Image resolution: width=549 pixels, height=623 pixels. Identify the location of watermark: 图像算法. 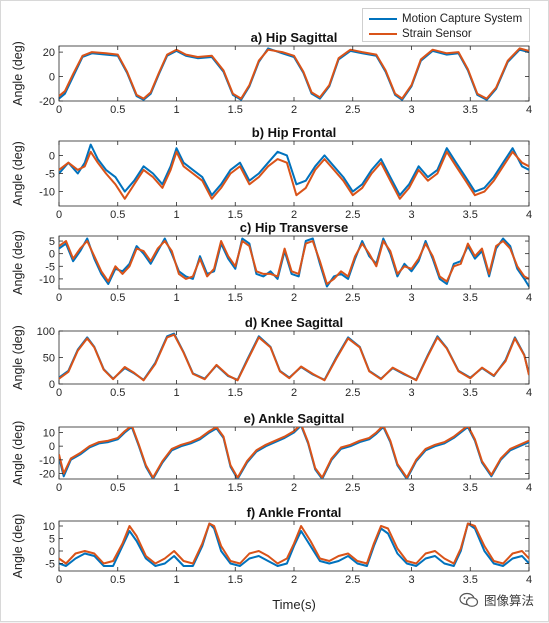
(496, 599).